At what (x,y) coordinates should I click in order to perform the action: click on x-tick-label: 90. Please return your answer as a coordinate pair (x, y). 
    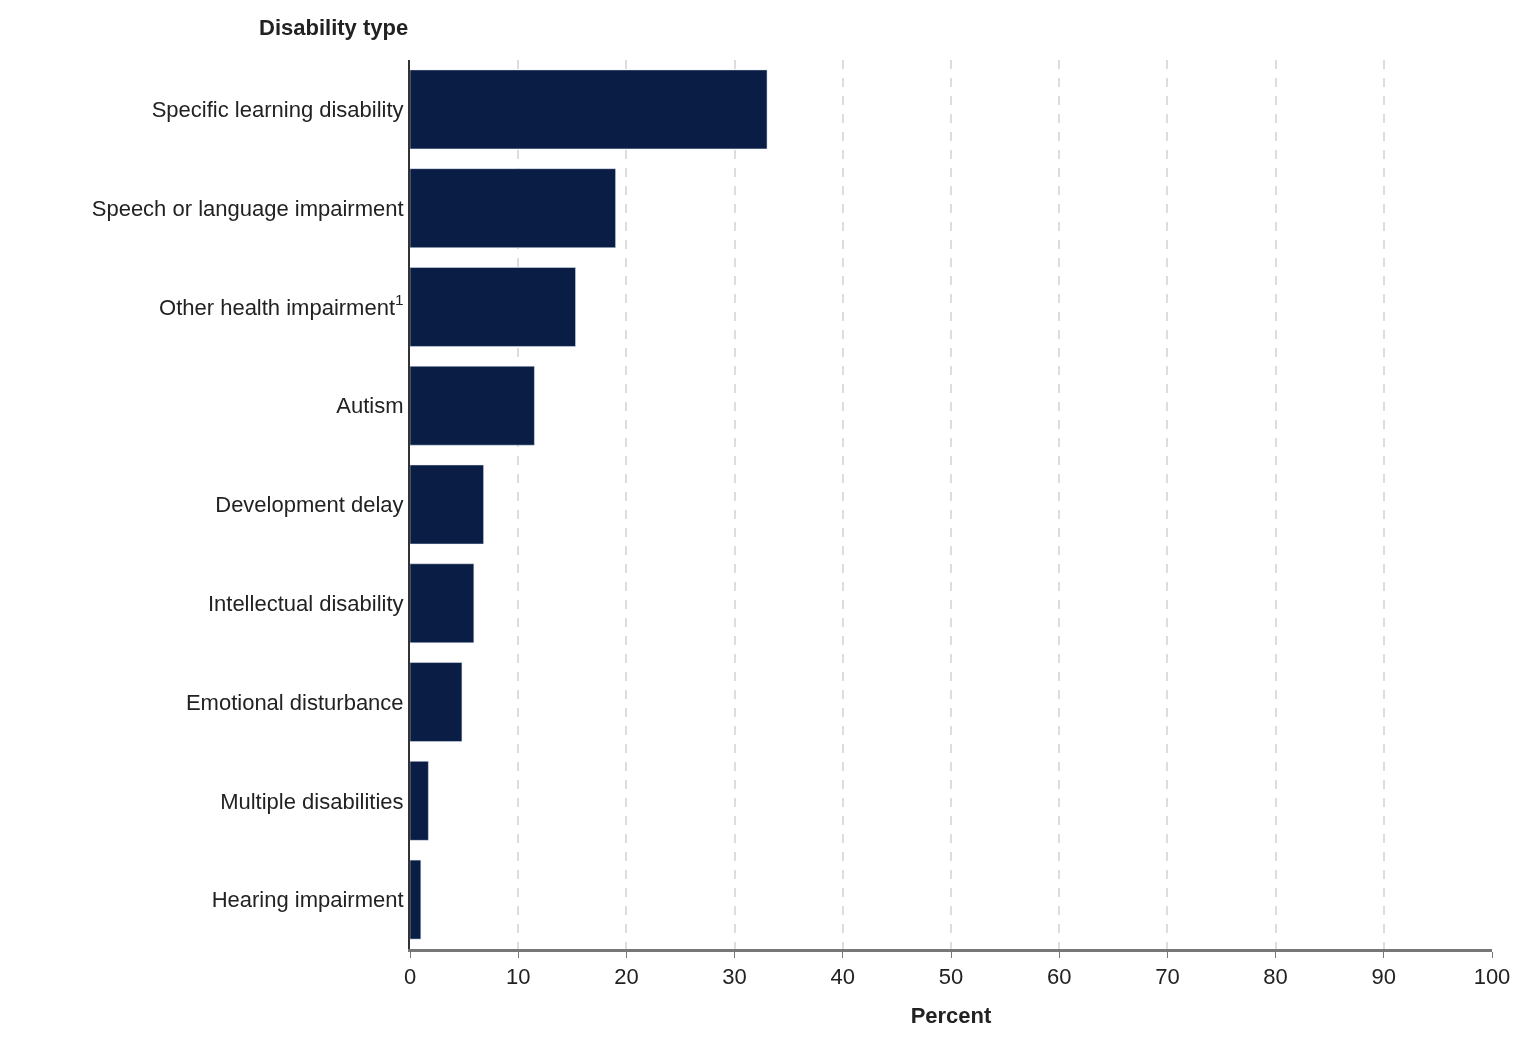
    Looking at the image, I should click on (1384, 977).